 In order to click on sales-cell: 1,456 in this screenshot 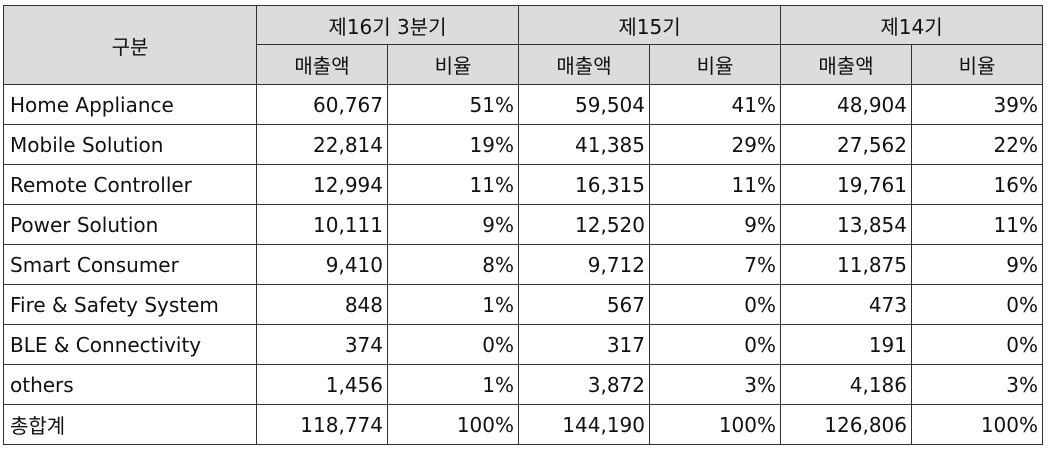, I will do `click(322, 384)`.